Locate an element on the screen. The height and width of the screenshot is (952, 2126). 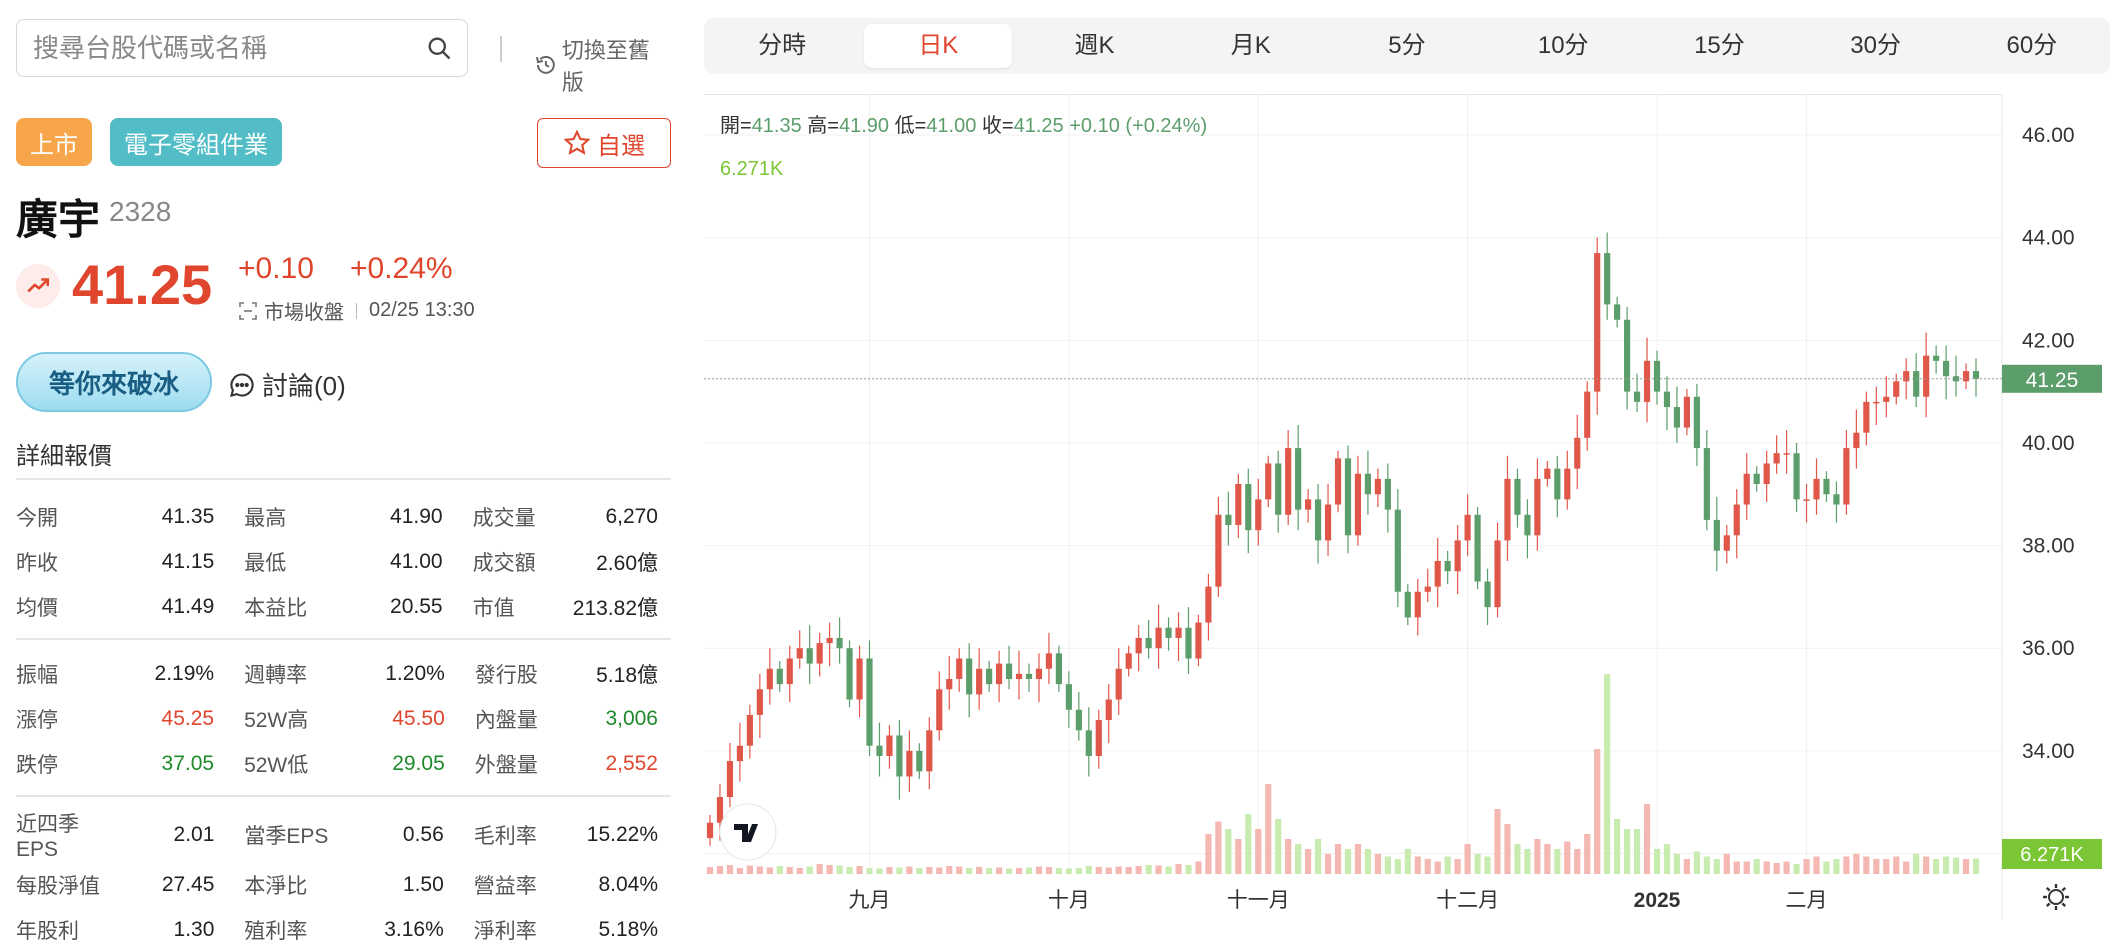
y-tick-label: 36.00 is located at coordinates (2048, 648).